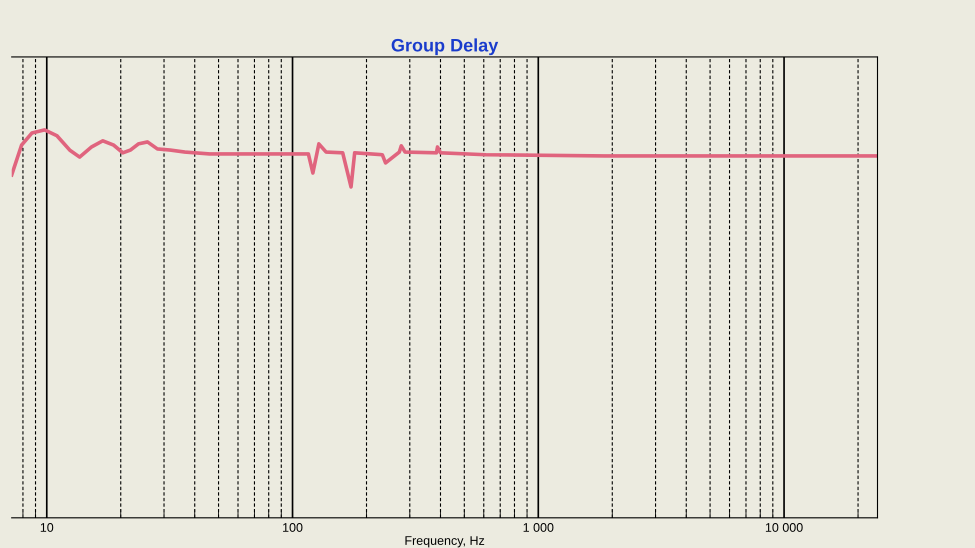 The height and width of the screenshot is (548, 975). What do you see at coordinates (47, 527) in the screenshot?
I see `x-tick-label: 10` at bounding box center [47, 527].